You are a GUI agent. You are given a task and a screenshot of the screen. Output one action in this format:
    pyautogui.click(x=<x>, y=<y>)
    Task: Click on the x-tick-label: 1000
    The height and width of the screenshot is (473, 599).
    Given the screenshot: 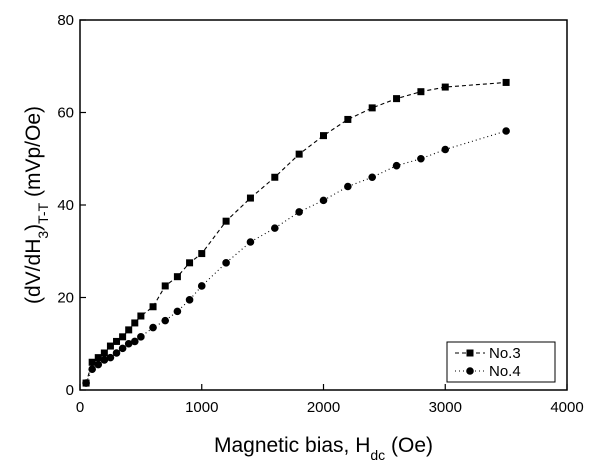 What is the action you would take?
    pyautogui.click(x=201, y=407)
    